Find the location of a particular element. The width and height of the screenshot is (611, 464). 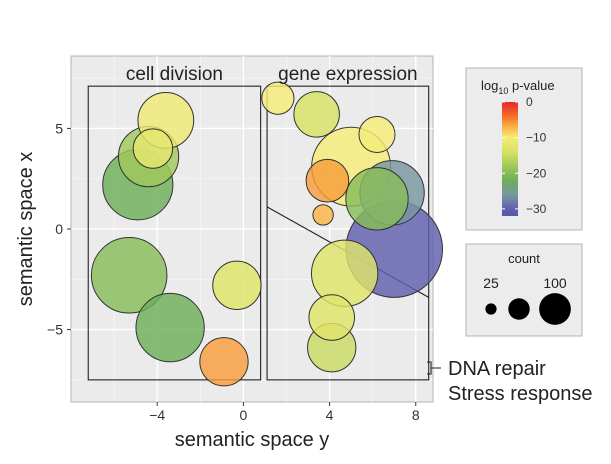

size-legend-label: 100 is located at coordinates (555, 283).